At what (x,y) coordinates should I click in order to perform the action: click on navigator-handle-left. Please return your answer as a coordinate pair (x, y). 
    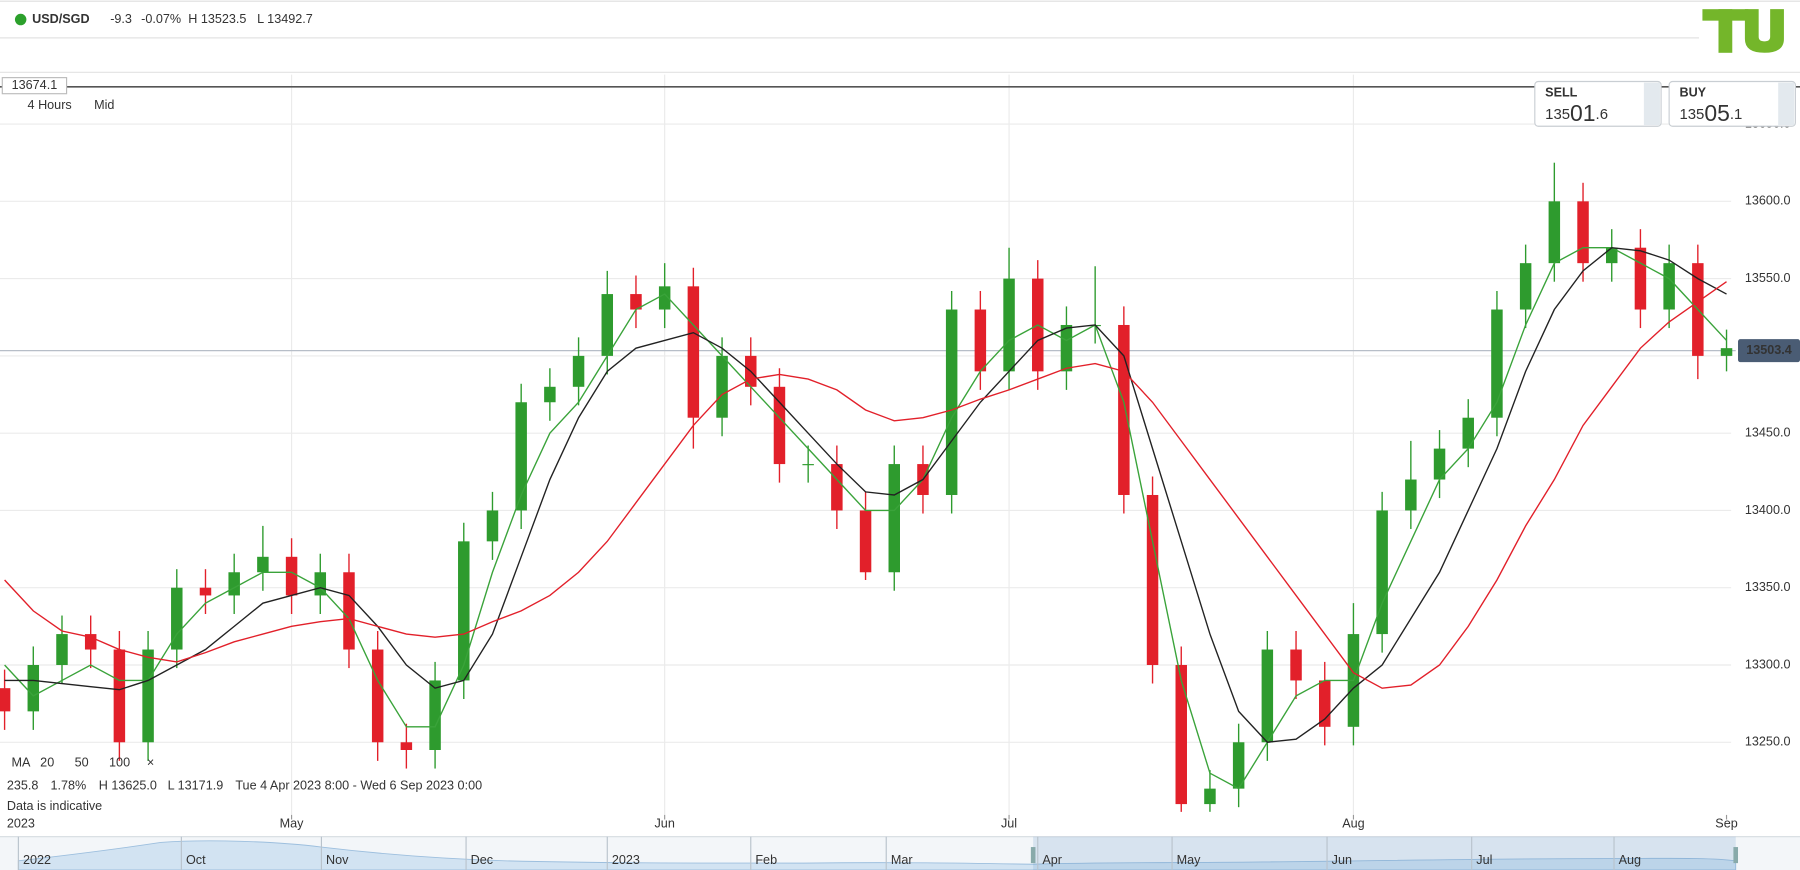
    Looking at the image, I should click on (1033, 855).